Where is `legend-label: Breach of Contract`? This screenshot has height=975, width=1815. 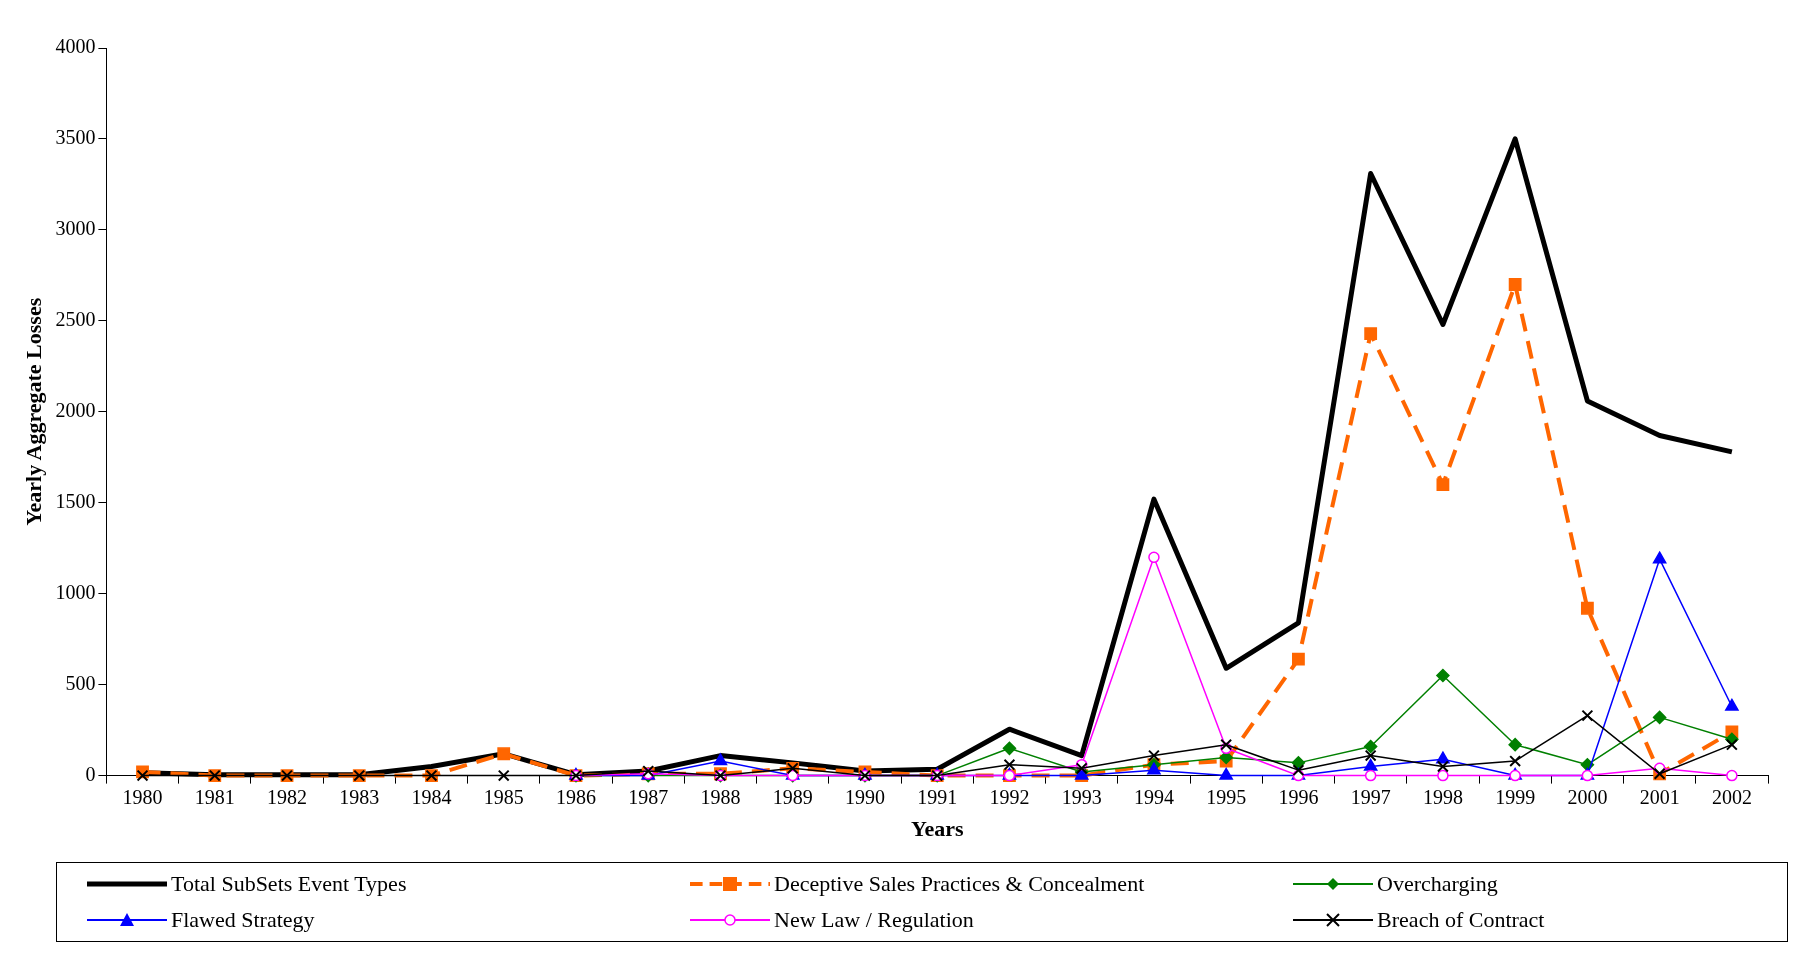 legend-label: Breach of Contract is located at coordinates (1461, 920).